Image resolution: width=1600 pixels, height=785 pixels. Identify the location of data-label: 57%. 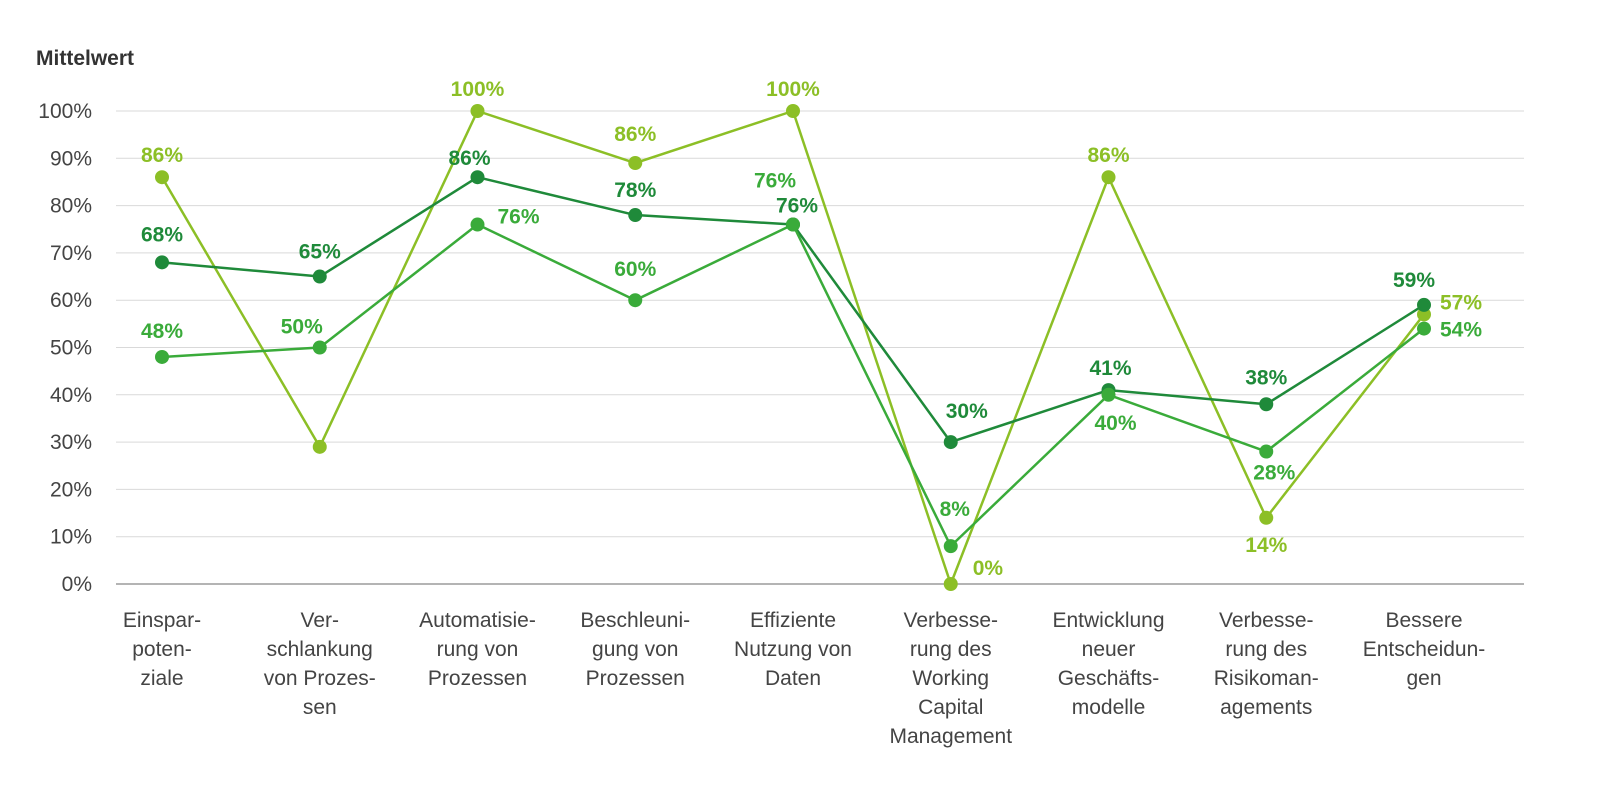
(1461, 302).